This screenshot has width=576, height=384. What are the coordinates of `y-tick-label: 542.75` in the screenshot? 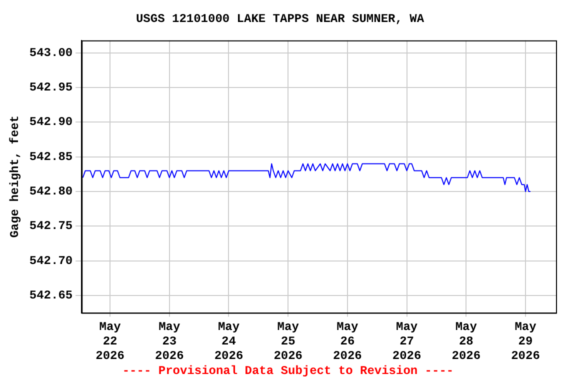 It's located at (51, 226).